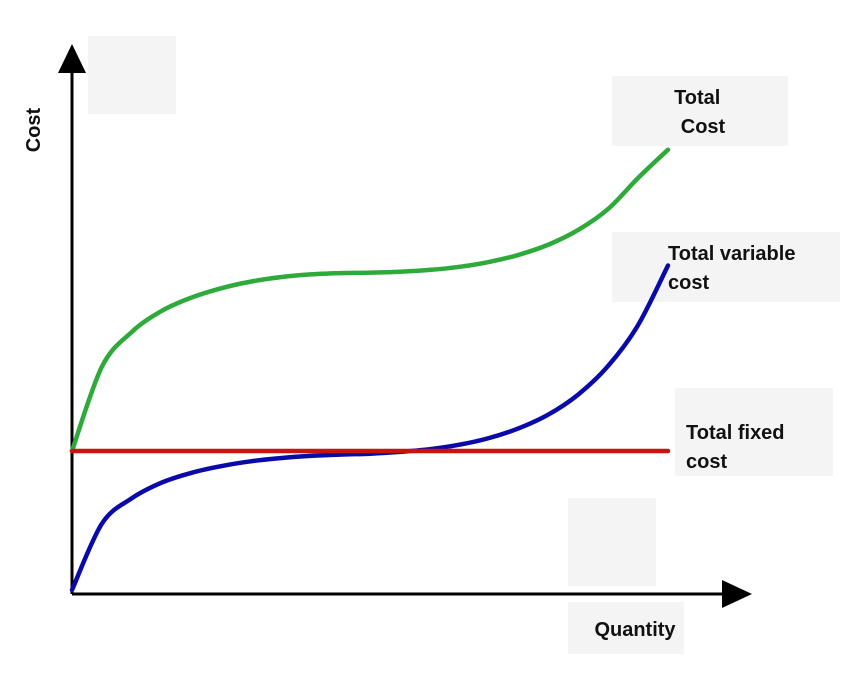  I want to click on total-cost-label: Total Cost, so click(700, 112).